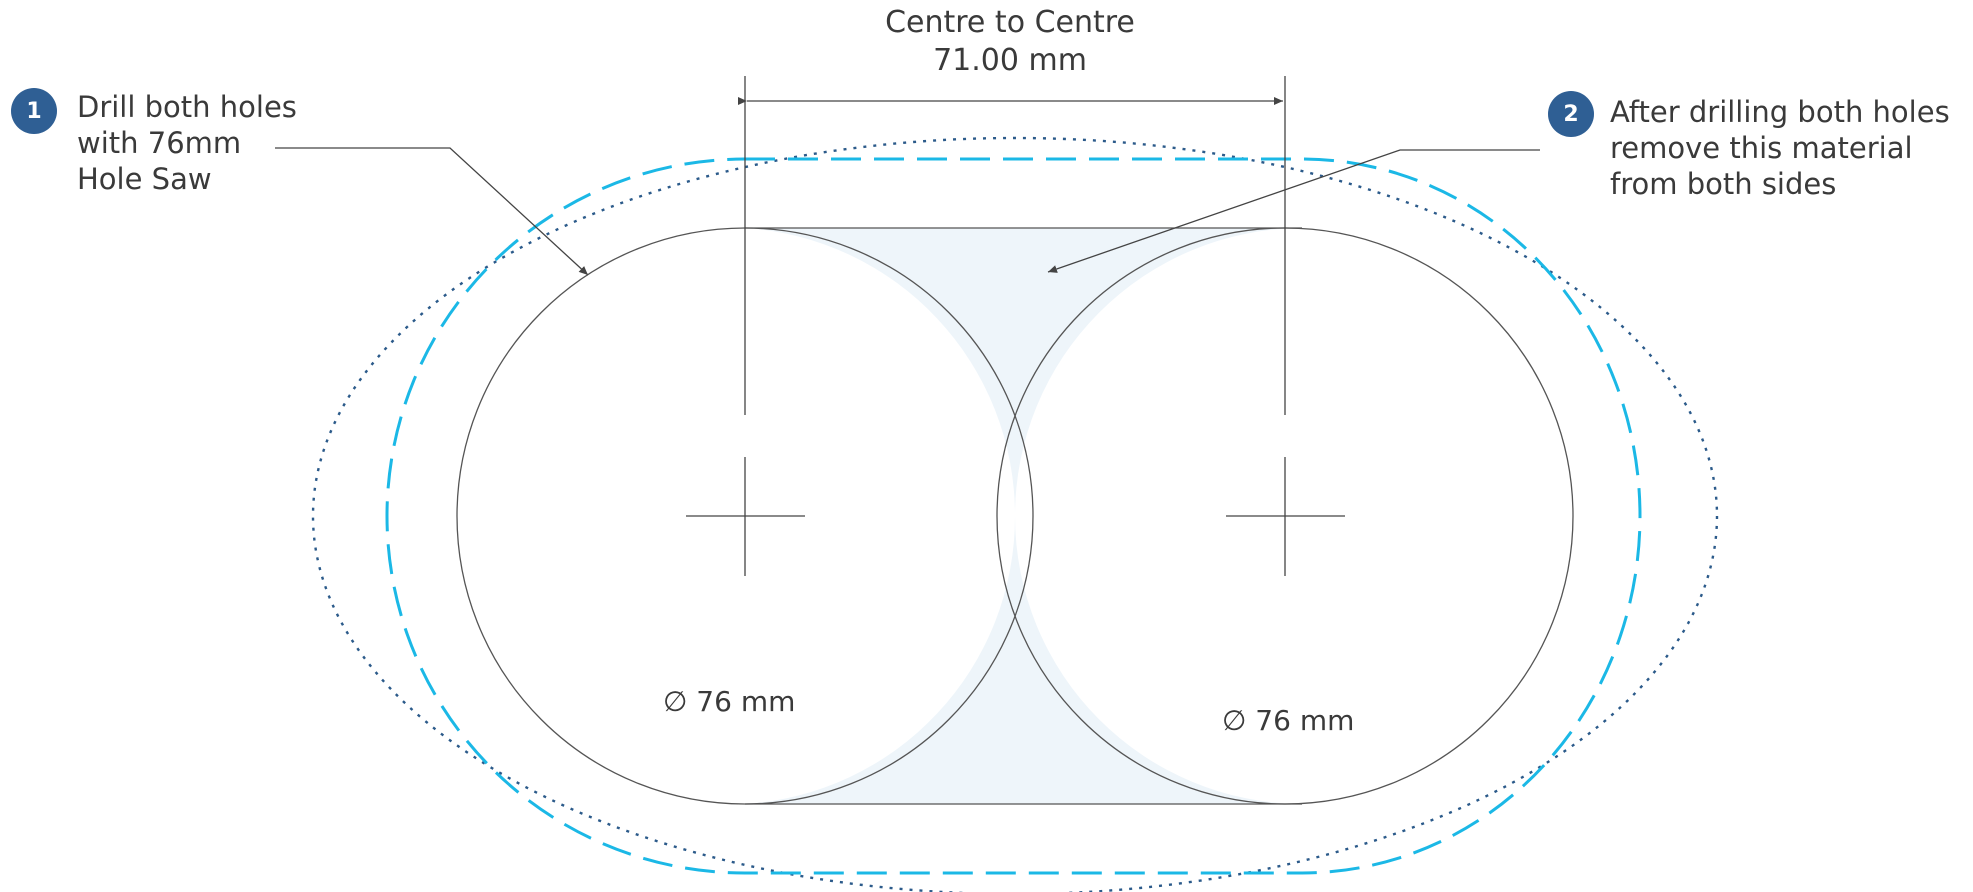 Image resolution: width=1973 pixels, height=892 pixels. I want to click on right-centre-mark, so click(1285, 516).